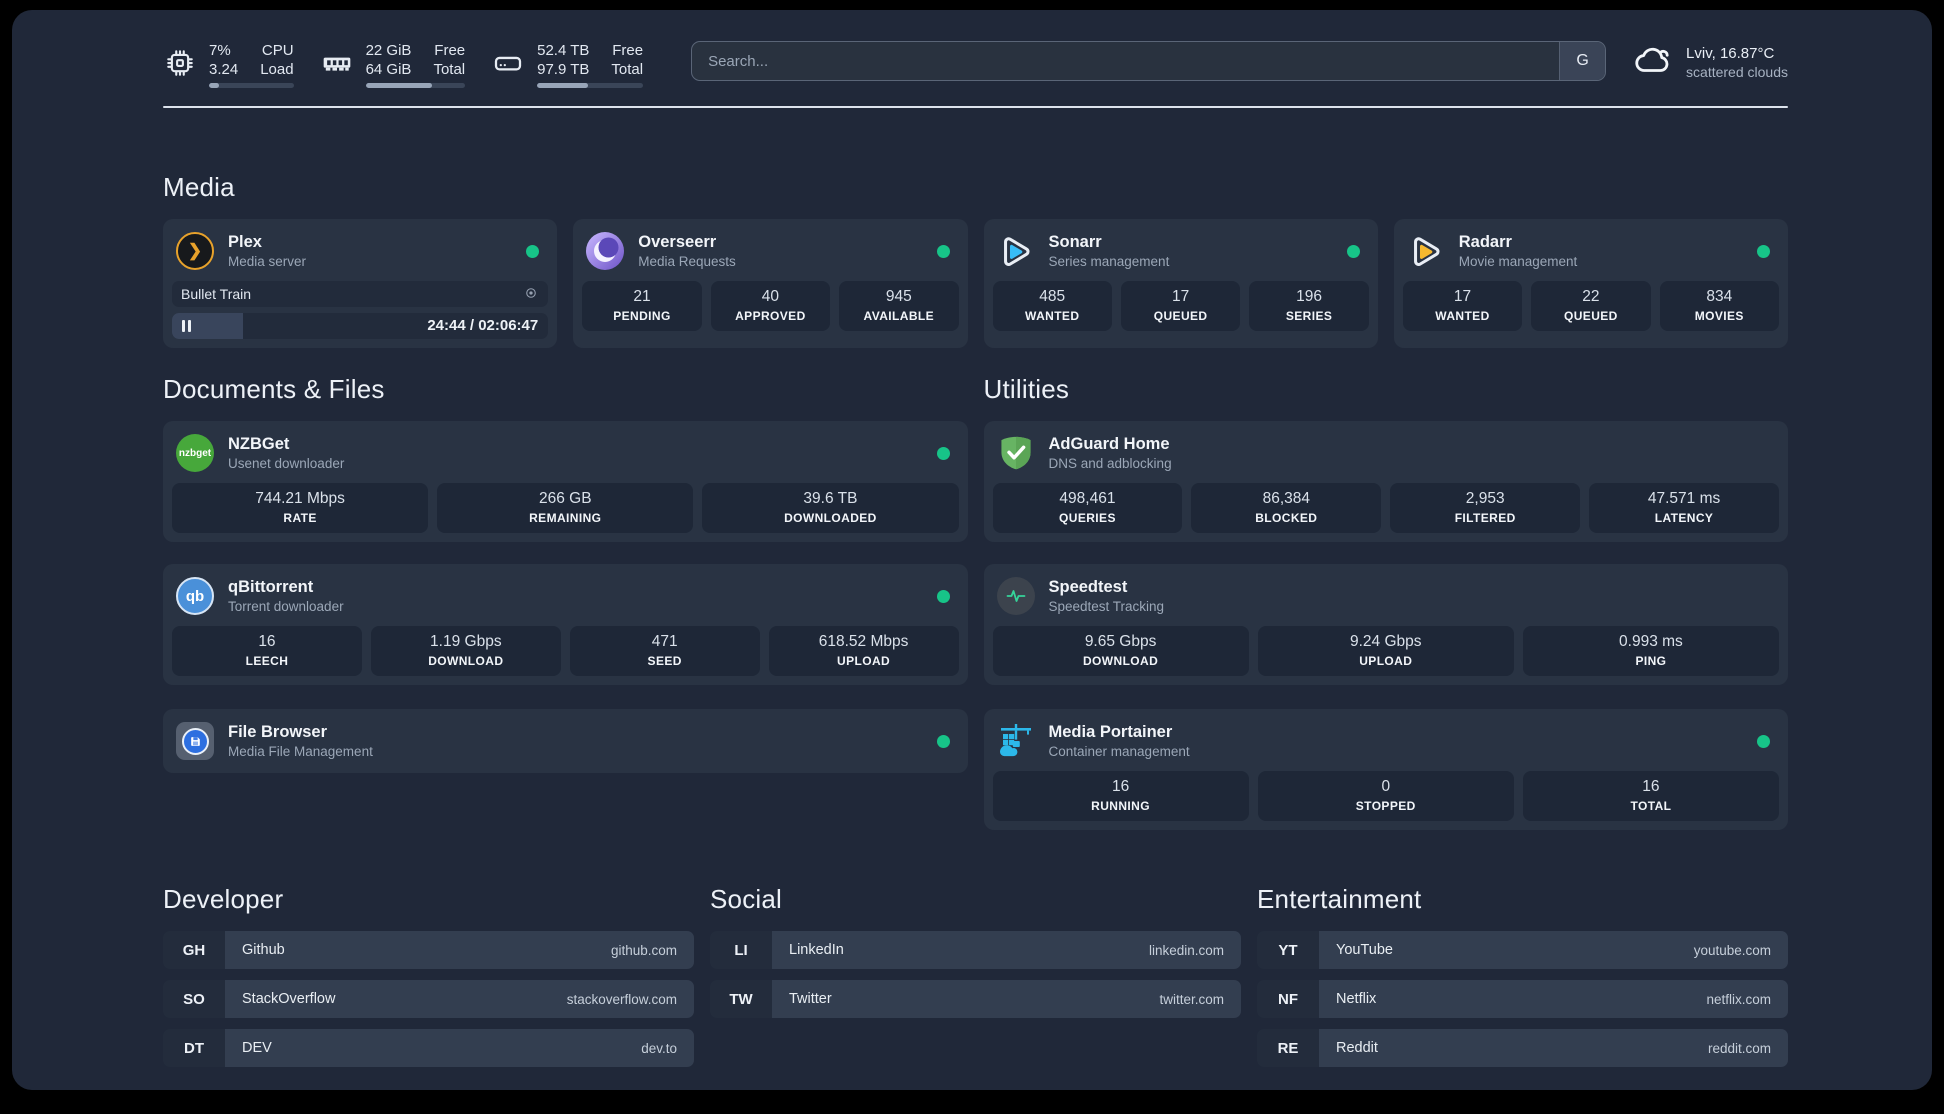 The image size is (1944, 1114). Describe the element at coordinates (449, 59) in the screenshot. I see `memory-labels: Free Total` at that location.